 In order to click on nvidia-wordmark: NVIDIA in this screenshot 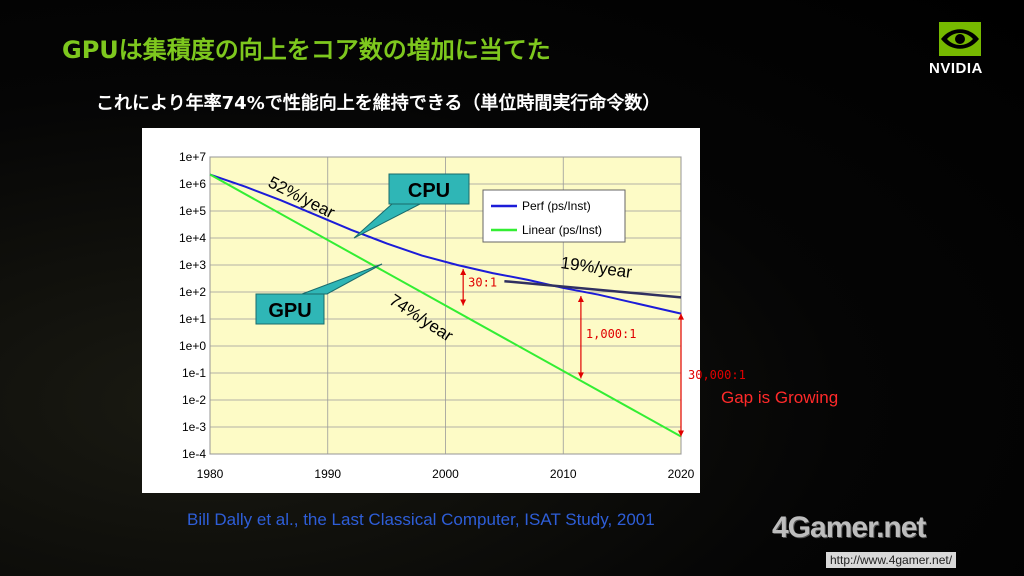, I will do `click(956, 68)`.